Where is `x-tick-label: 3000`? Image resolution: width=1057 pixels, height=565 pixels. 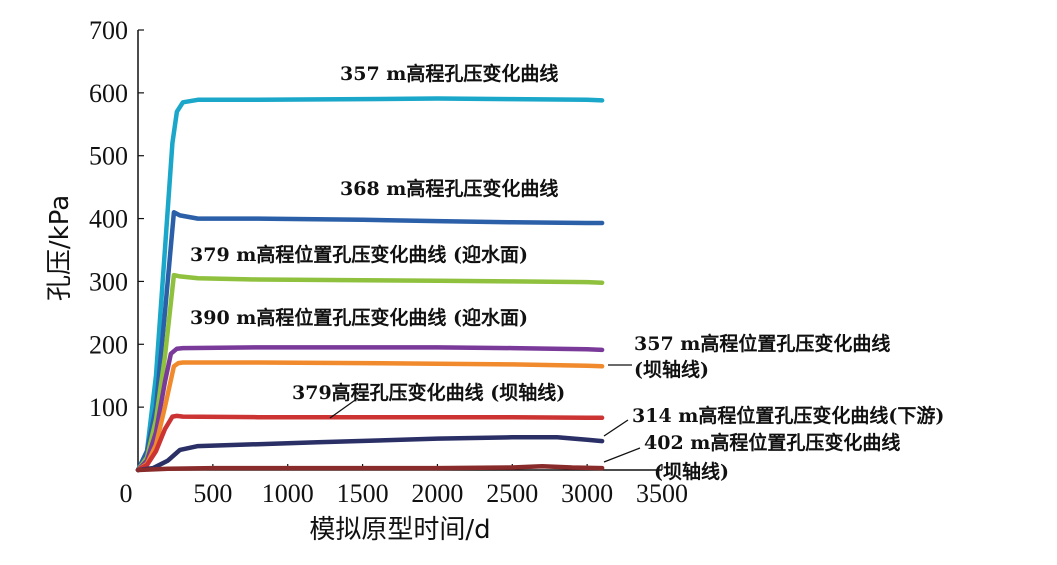 x-tick-label: 3000 is located at coordinates (587, 493).